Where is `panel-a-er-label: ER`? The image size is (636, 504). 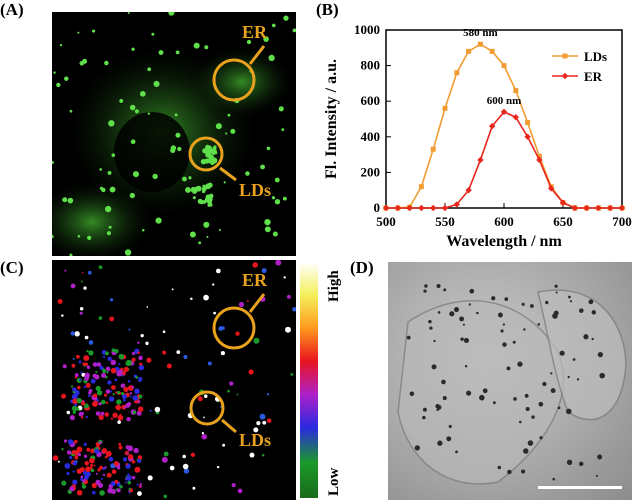
panel-a-er-label: ER is located at coordinates (255, 32).